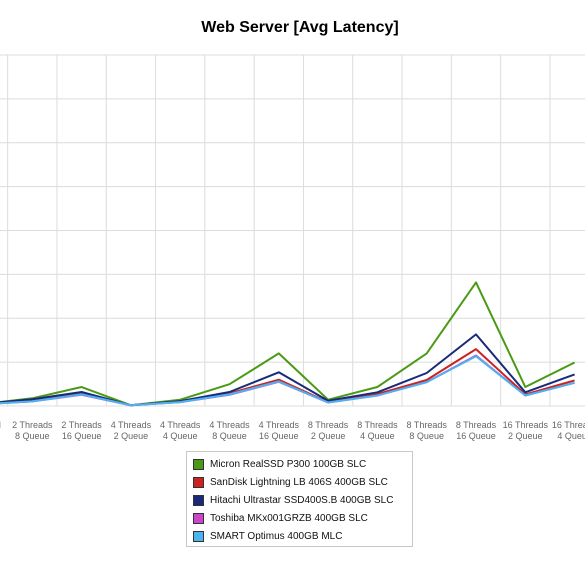 This screenshot has width=585, height=566. I want to click on chart-title: Web Server [Avg Latency], so click(300, 27).